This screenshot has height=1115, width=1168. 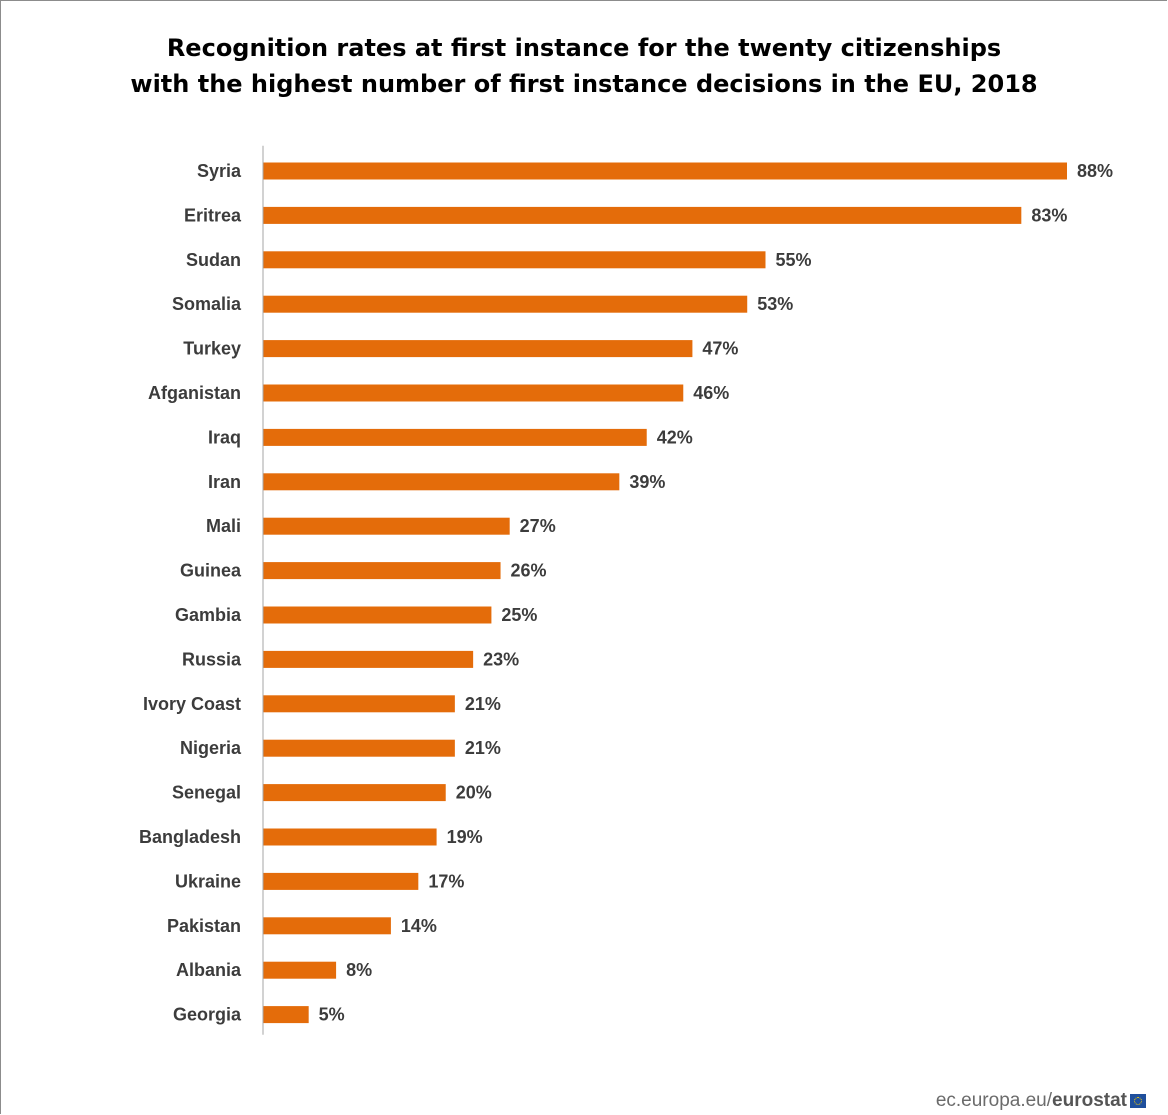 I want to click on value-label: 5%, so click(x=332, y=1015).